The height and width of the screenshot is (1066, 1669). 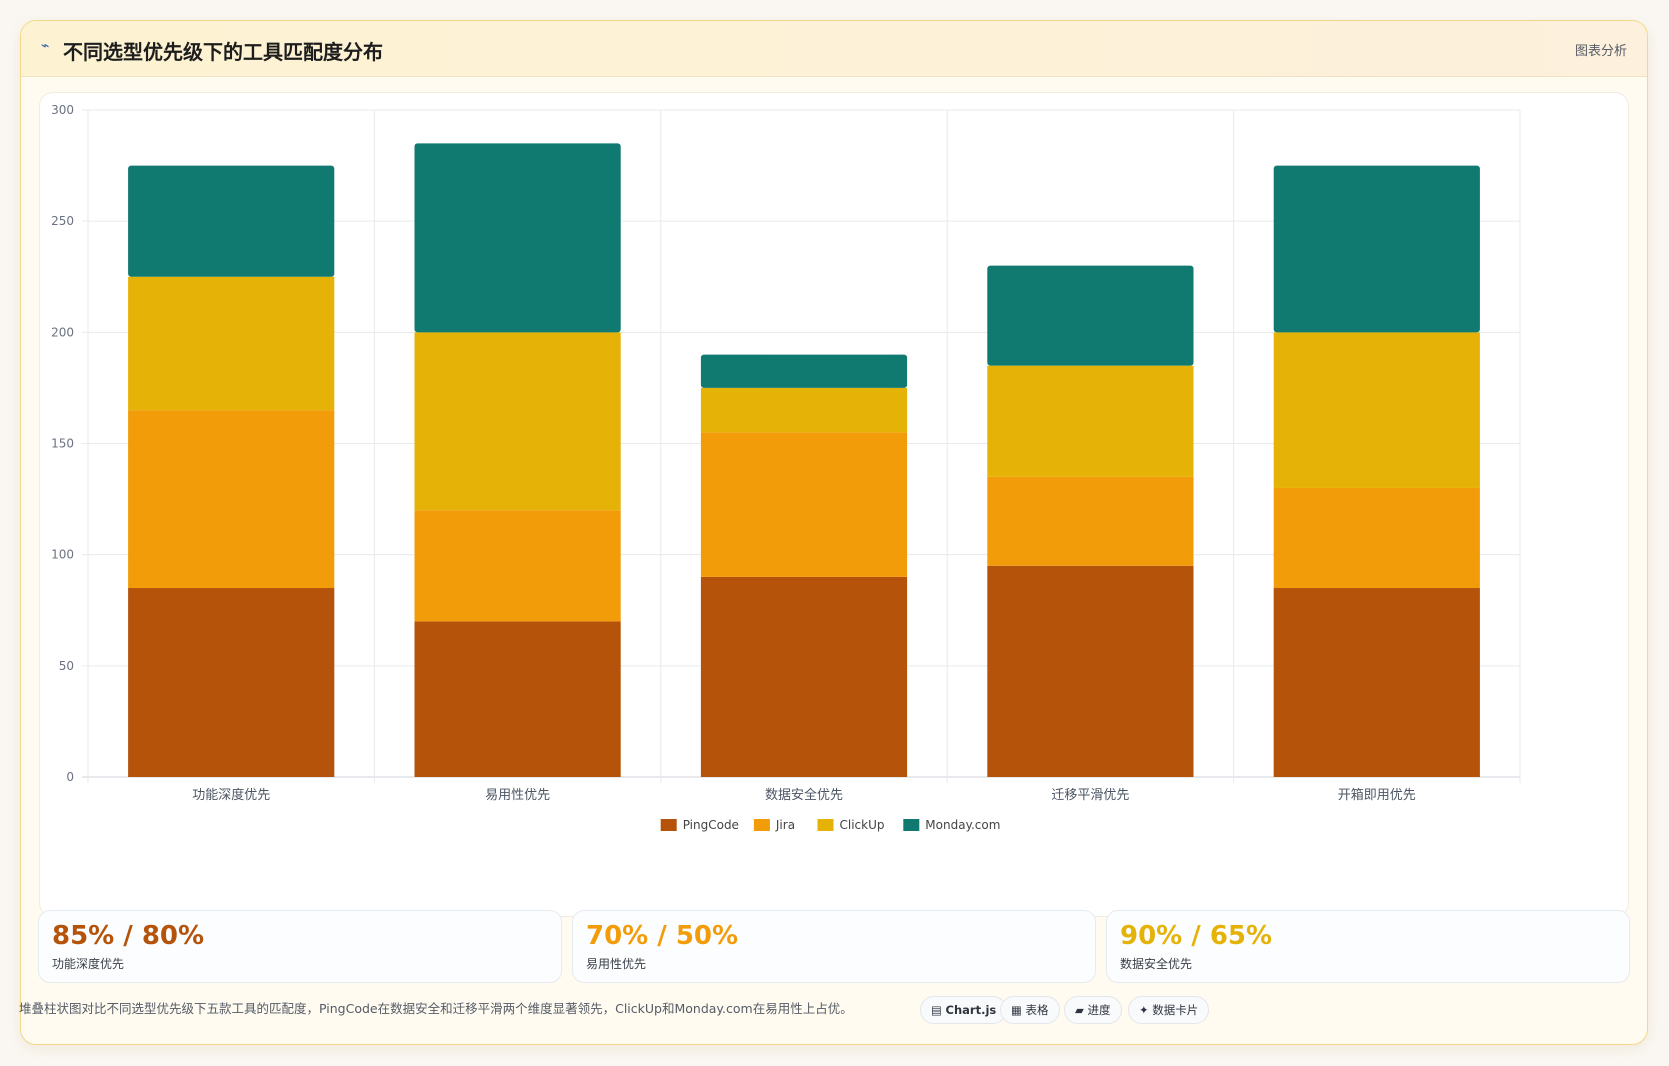 What do you see at coordinates (804, 795) in the screenshot?
I see `x-category-label: 数据安全优先` at bounding box center [804, 795].